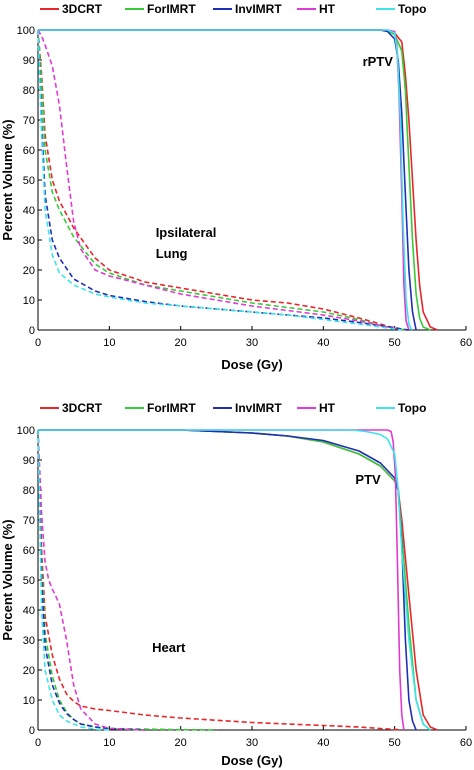 The image size is (474, 770). I want to click on series-invimrt-heart, so click(91, 580).